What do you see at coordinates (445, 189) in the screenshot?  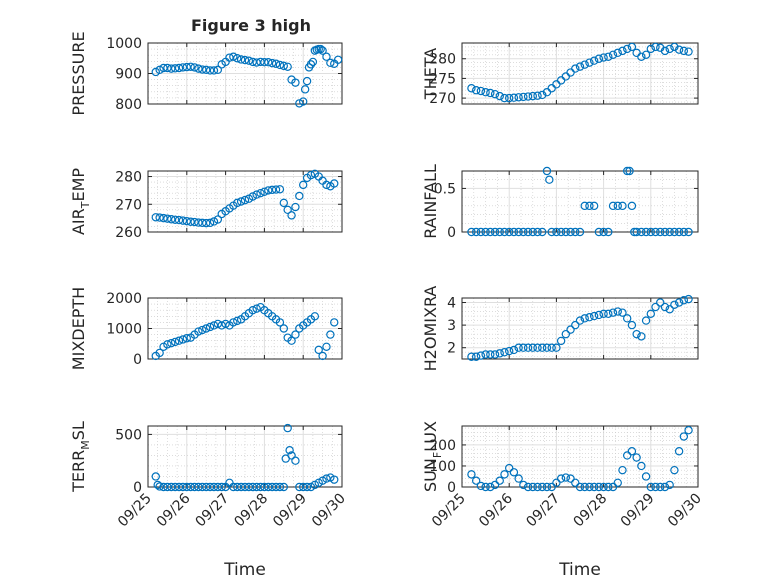 I see `y-tick-label: 0.5` at bounding box center [445, 189].